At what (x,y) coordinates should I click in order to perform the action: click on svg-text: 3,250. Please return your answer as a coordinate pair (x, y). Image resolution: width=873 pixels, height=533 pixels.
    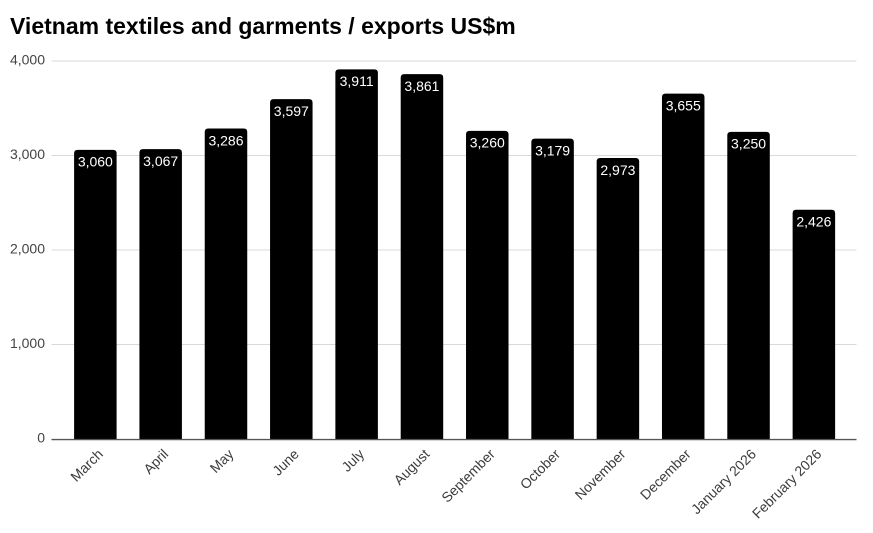
    Looking at the image, I should click on (748, 144).